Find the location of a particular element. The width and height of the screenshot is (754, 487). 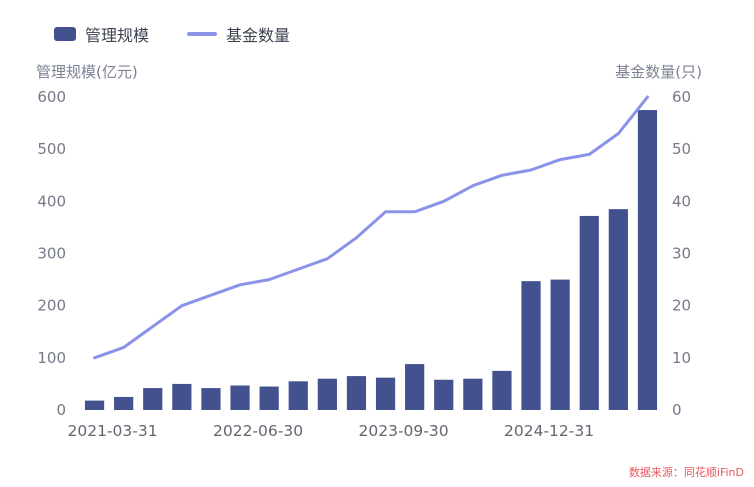

x-axis-tick-label: 2024-12-31 is located at coordinates (549, 431).